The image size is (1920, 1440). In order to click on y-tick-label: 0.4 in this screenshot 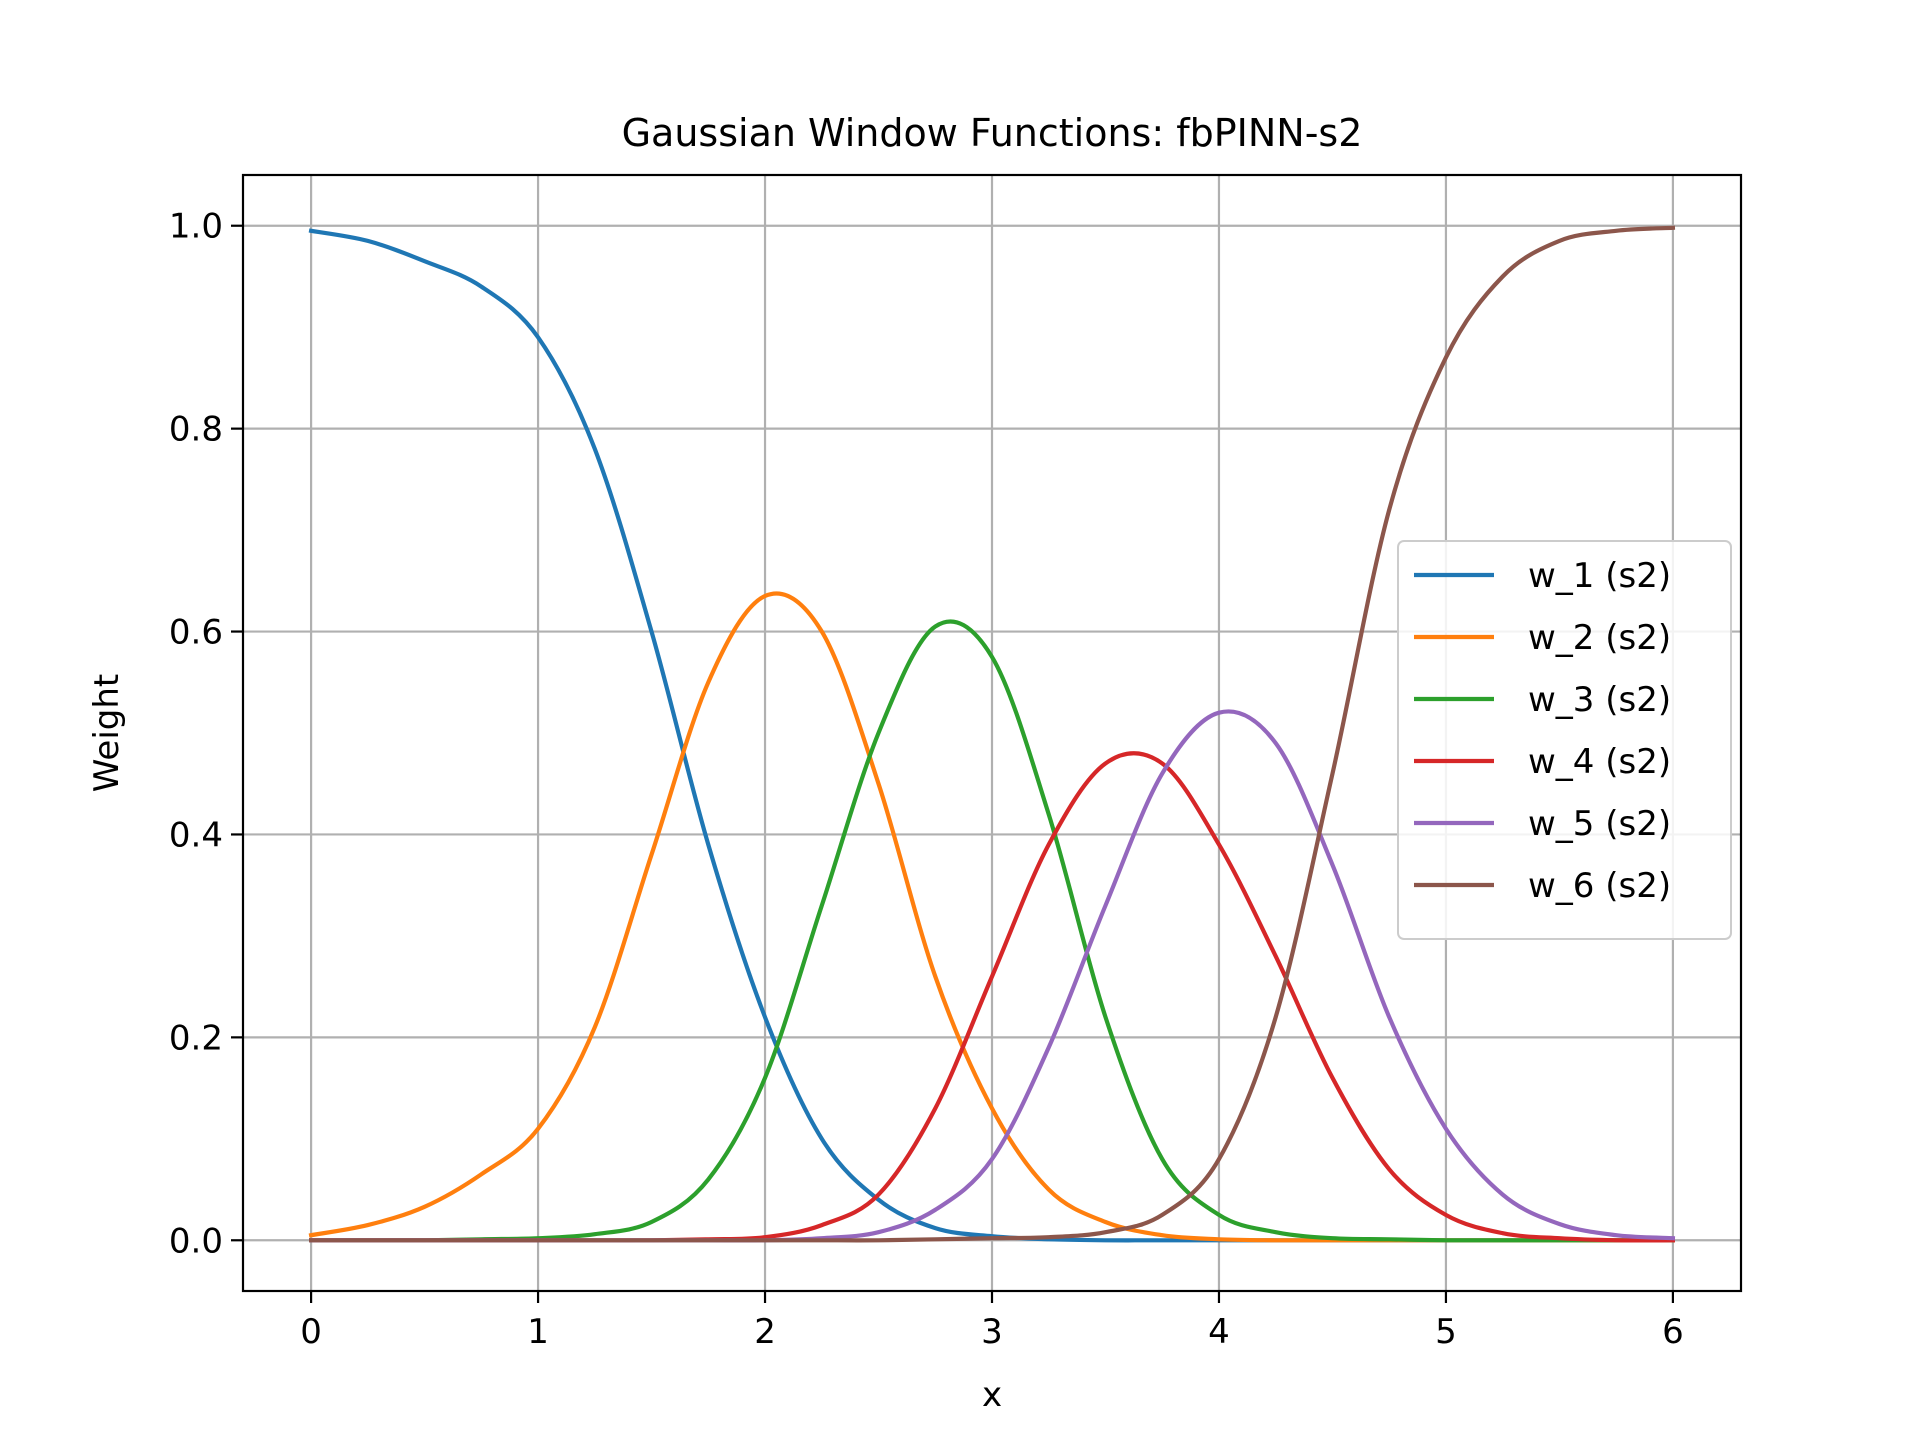, I will do `click(196, 835)`.